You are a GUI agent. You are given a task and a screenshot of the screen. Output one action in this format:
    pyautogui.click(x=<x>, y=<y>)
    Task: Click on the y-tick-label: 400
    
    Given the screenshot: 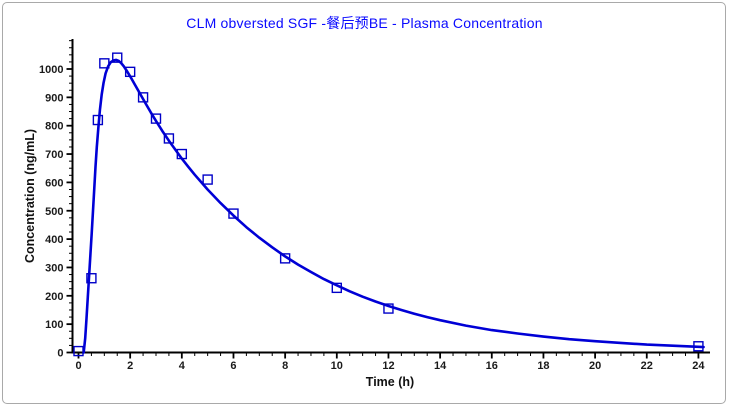 What is the action you would take?
    pyautogui.click(x=54, y=240)
    